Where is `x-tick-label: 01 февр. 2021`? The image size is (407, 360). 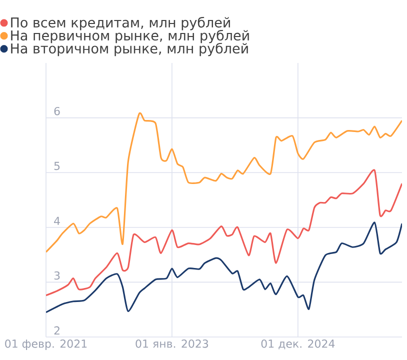
x-tick-label: 01 февр. 2021 is located at coordinates (46, 345).